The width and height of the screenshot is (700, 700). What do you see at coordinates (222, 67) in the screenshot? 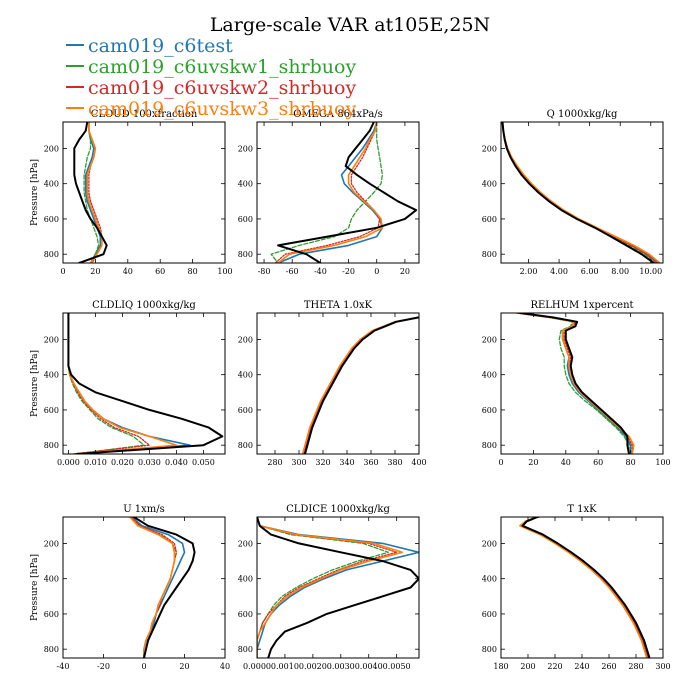
I see `legend-entry: cam019_c6uvskw1_shrbuoy` at bounding box center [222, 67].